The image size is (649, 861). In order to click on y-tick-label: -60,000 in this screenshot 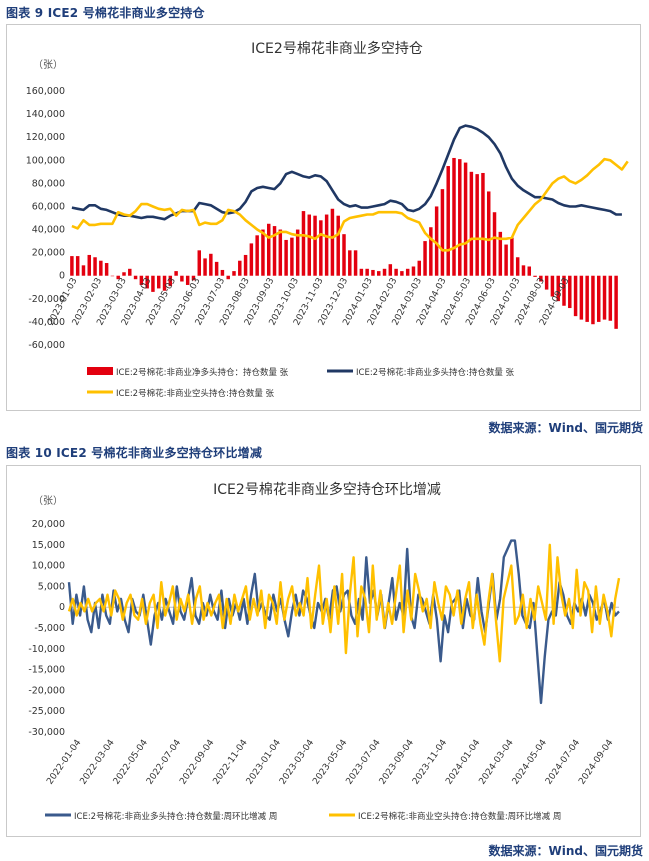, I will do `click(46, 345)`.